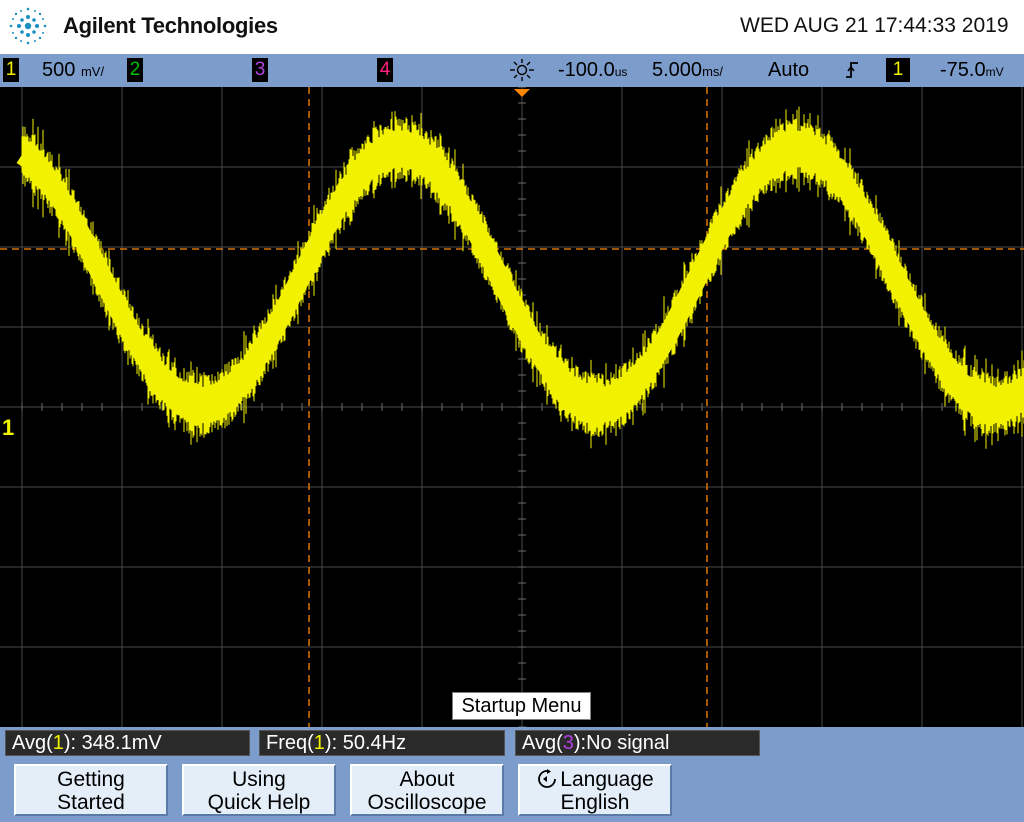  I want to click on trigger-source-badge: 1, so click(898, 70).